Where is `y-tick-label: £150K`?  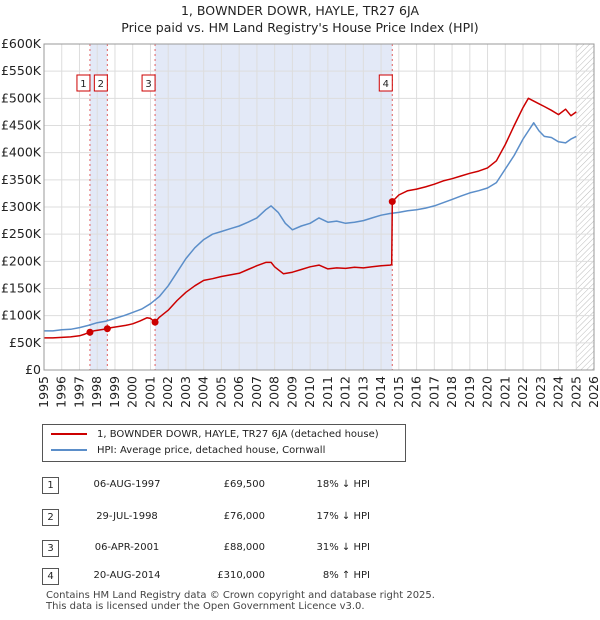 y-tick-label: £150K is located at coordinates (21, 288).